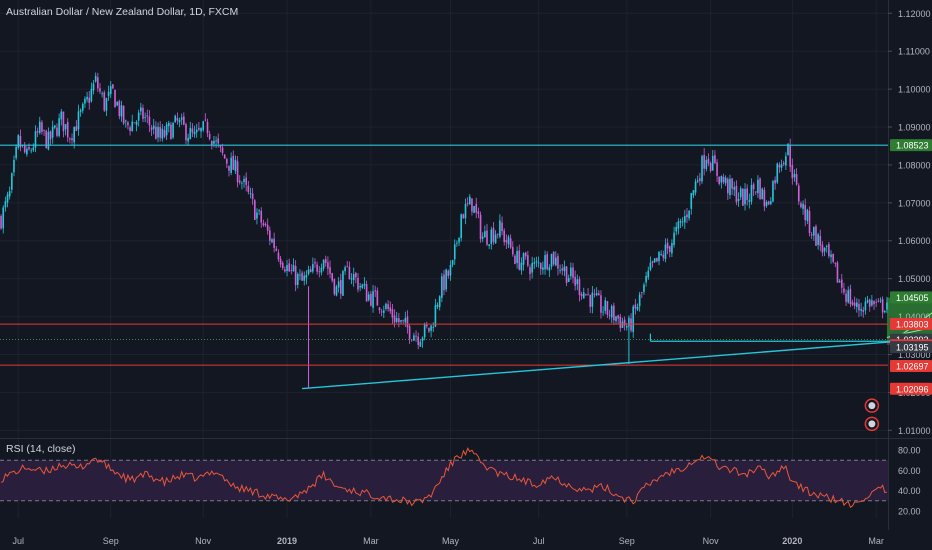 This screenshot has height=550, width=932. I want to click on rsi-line, so click(443, 477).